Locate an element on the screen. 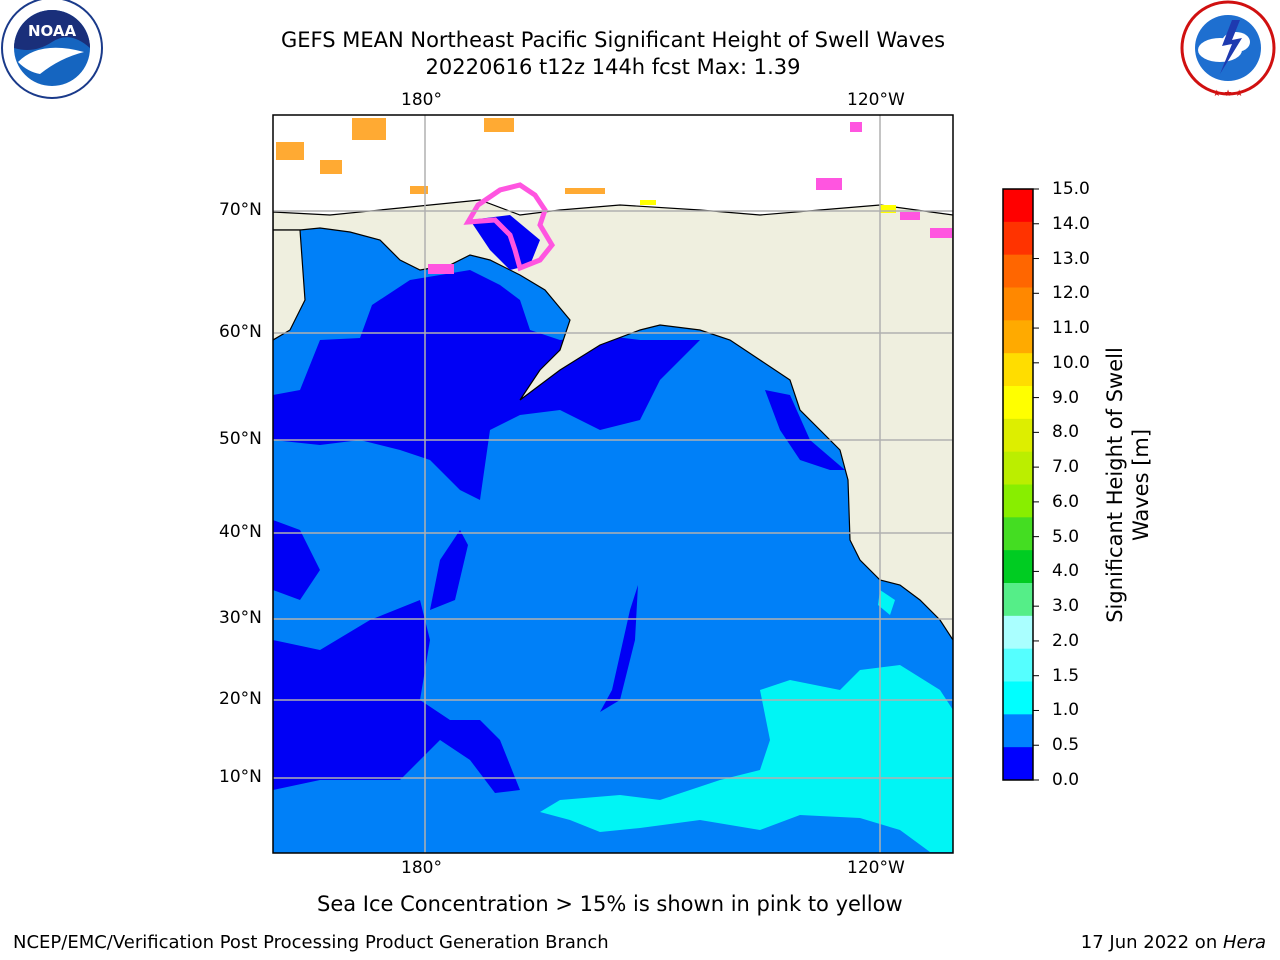  high-swell-east is located at coordinates (746, 758).